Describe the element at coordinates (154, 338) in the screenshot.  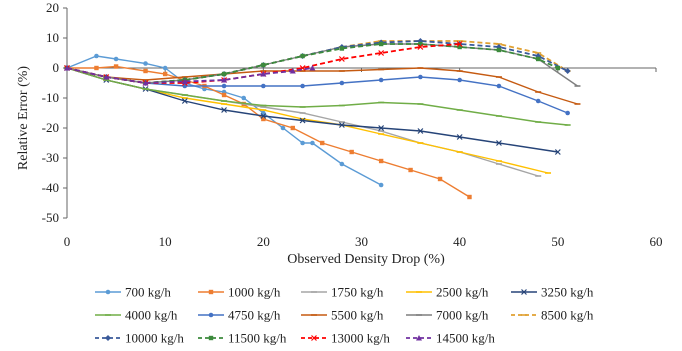
I see `legend-label: 10000 kg/h` at that location.